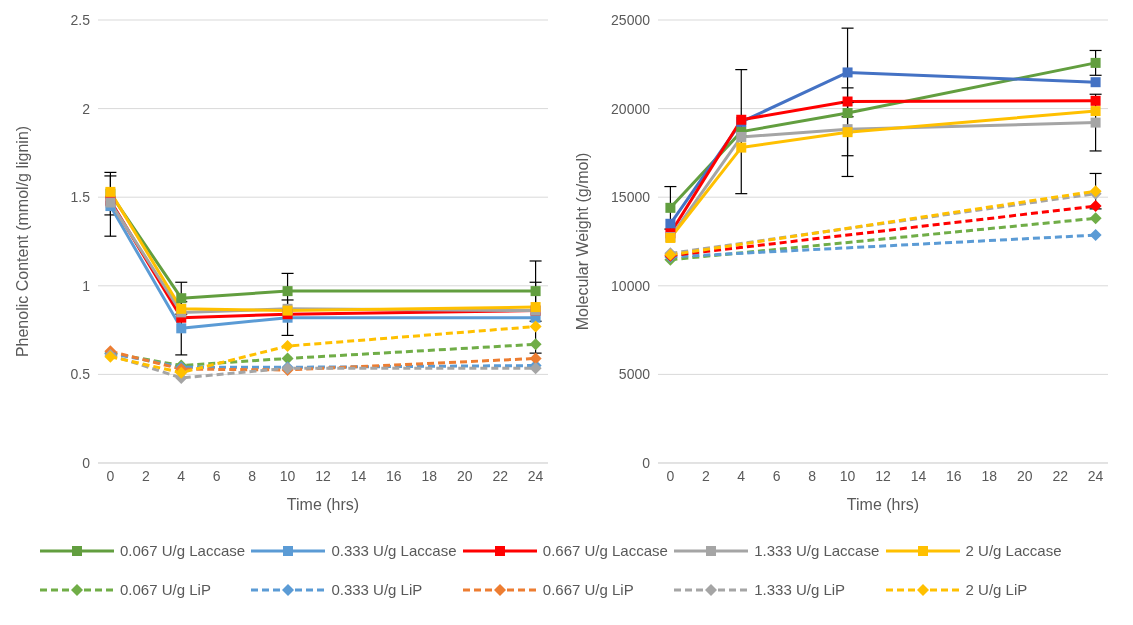 The height and width of the screenshot is (625, 1133). What do you see at coordinates (634, 374) in the screenshot?
I see `y-tick-label: 5000` at bounding box center [634, 374].